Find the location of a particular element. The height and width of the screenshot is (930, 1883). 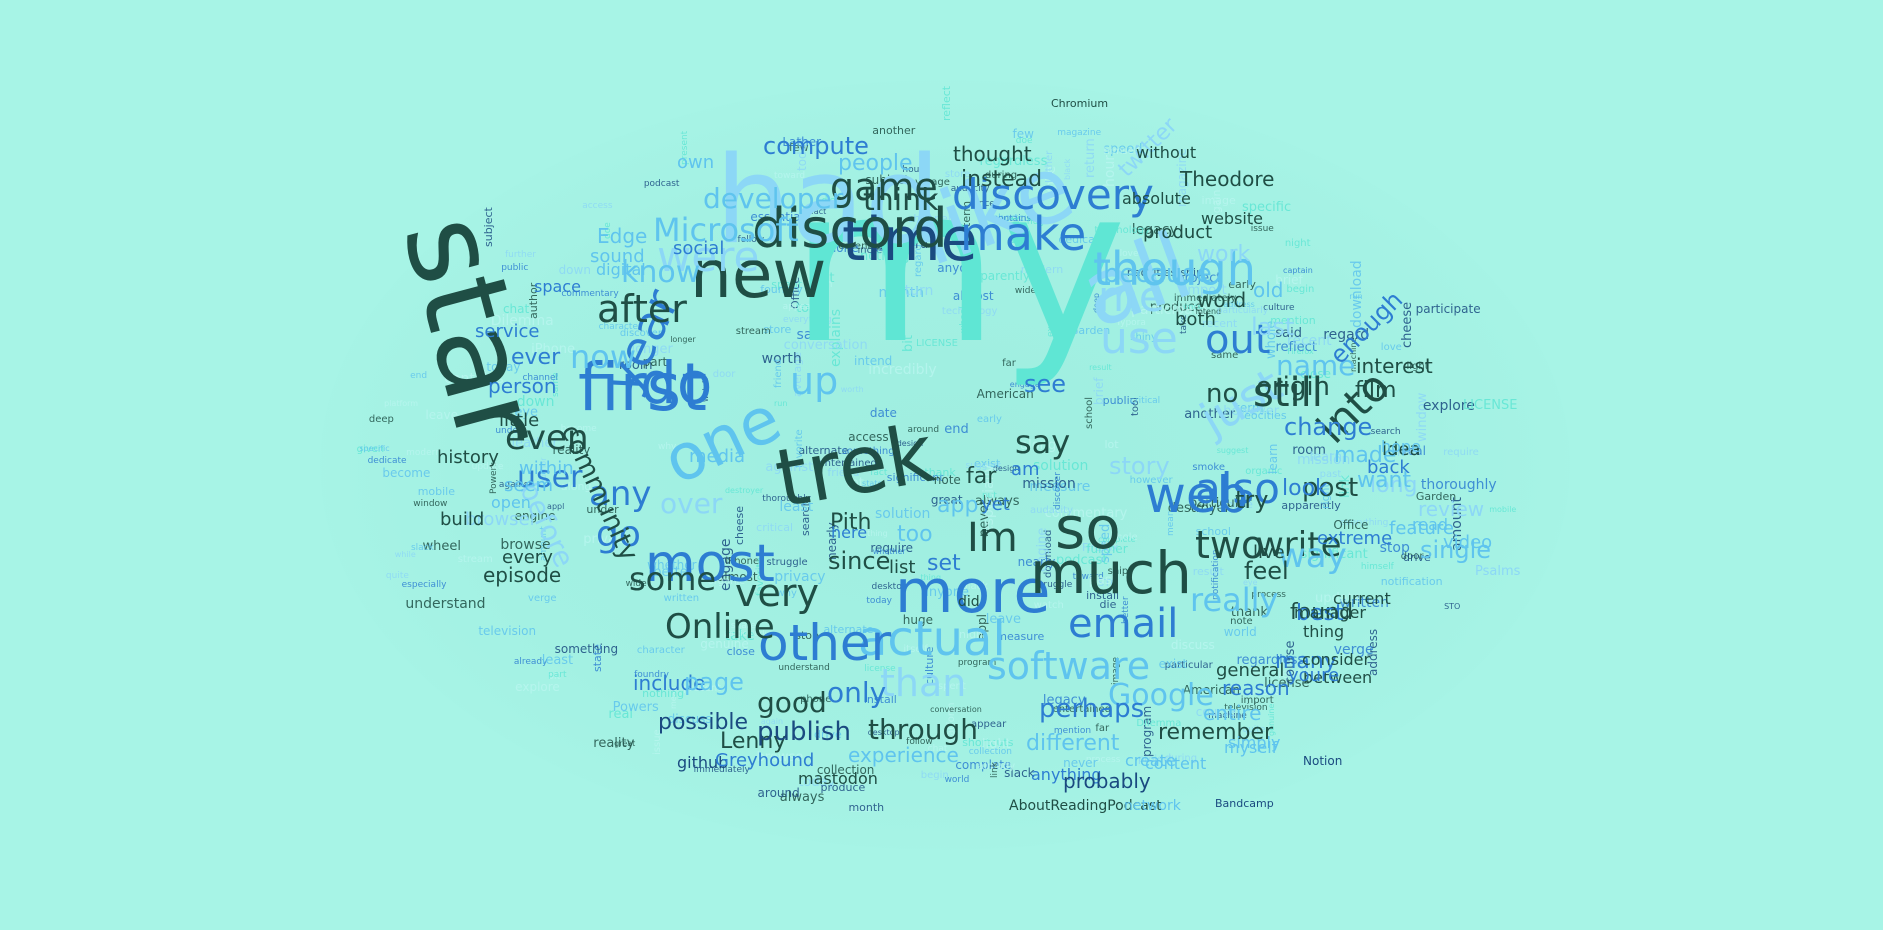

cloud-word: game is located at coordinates (884, 186).